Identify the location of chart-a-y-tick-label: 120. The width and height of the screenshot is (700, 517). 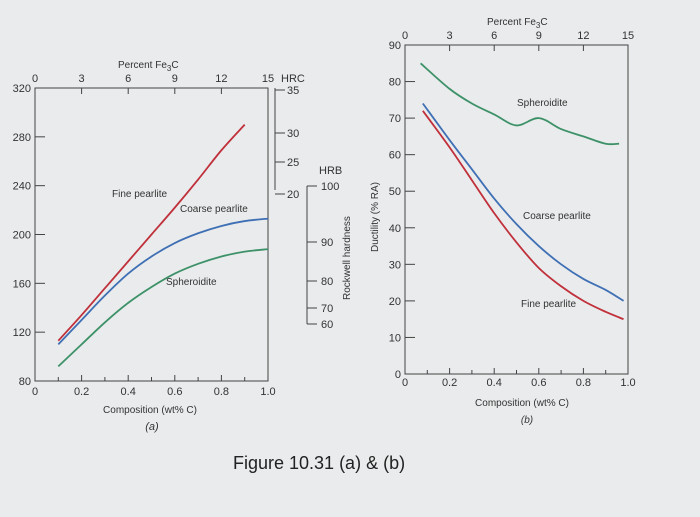
(22, 333).